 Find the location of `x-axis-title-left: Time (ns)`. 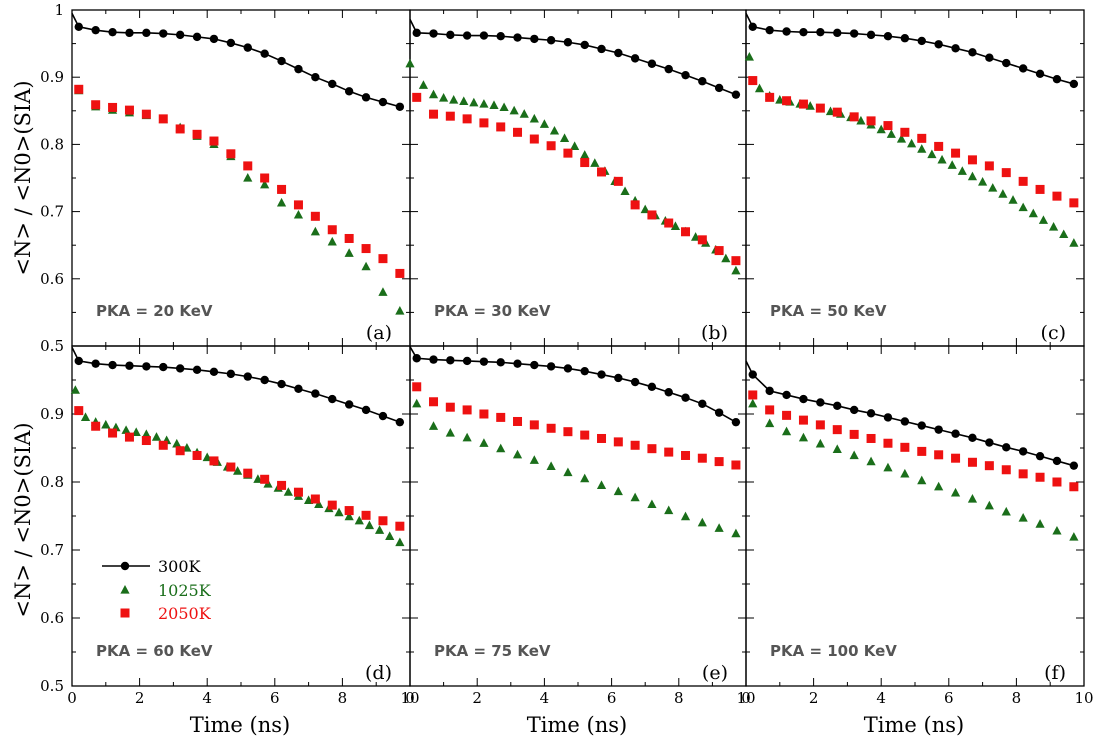

x-axis-title-left: Time (ns) is located at coordinates (240, 725).